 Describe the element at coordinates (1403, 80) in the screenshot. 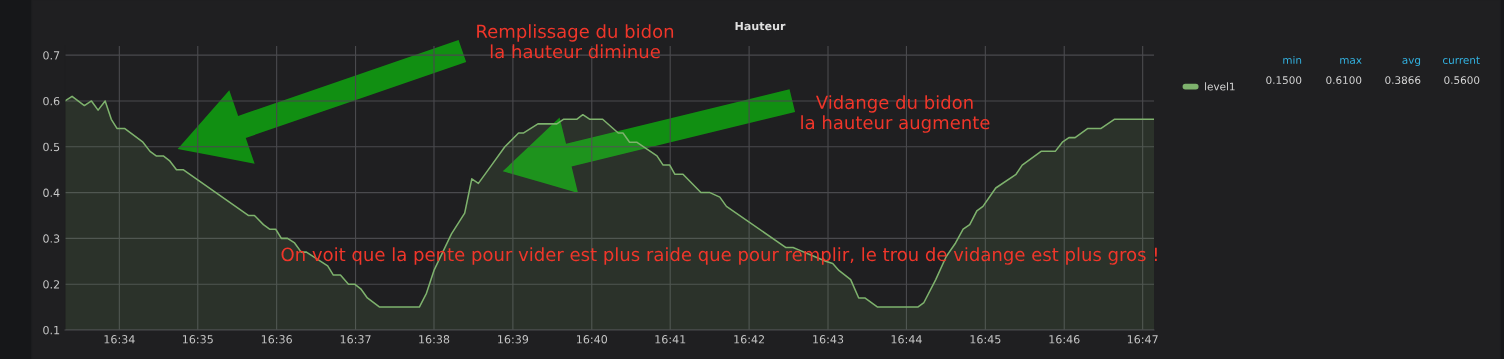

I see `text: 0.3866` at that location.